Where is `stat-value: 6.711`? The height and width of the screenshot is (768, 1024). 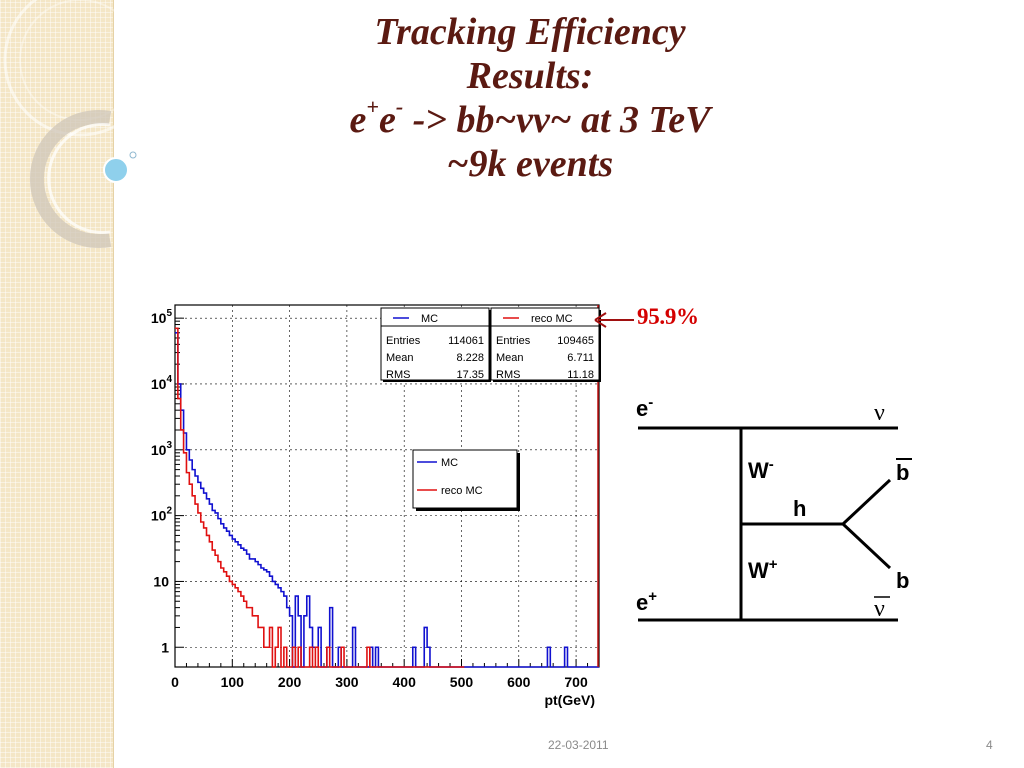 stat-value: 6.711 is located at coordinates (580, 358).